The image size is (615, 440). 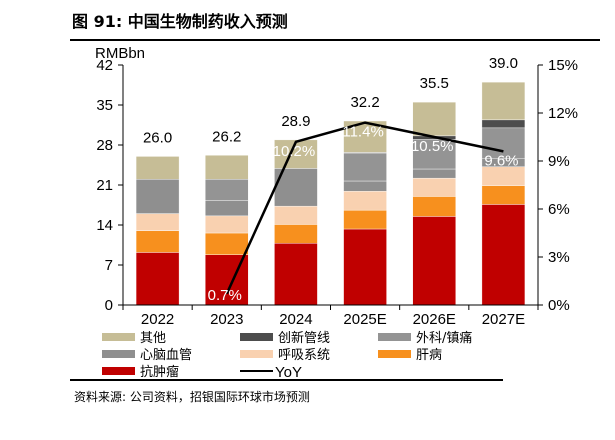 I want to click on y2-tick-label: 0%, so click(x=559, y=305).